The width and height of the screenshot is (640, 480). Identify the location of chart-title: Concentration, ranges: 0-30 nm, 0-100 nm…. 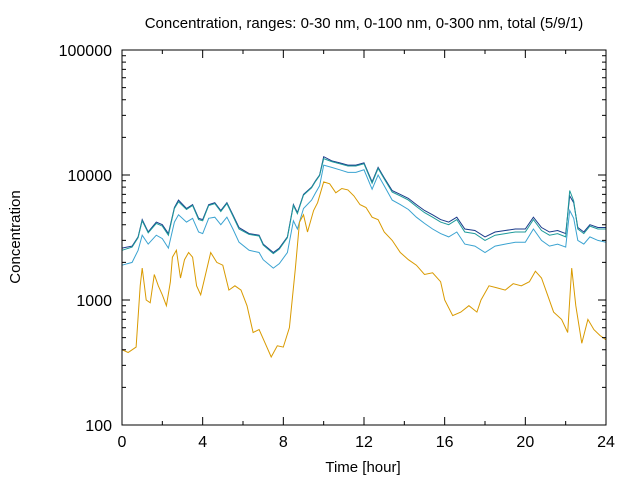
(364, 23).